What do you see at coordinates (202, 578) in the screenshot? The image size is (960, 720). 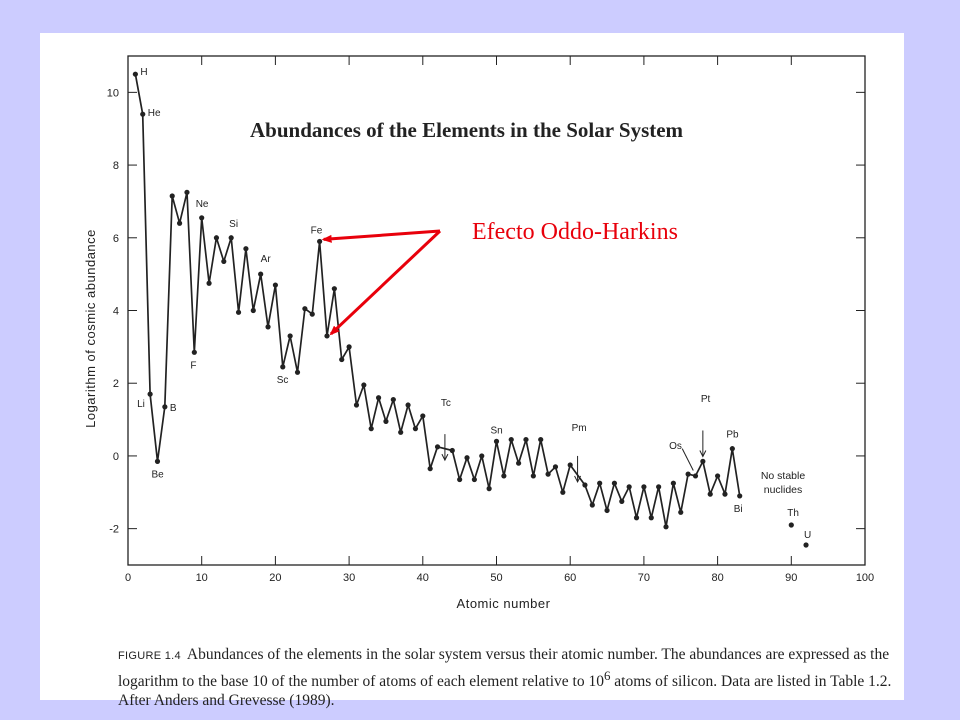 I see `x-tick-label: 10` at bounding box center [202, 578].